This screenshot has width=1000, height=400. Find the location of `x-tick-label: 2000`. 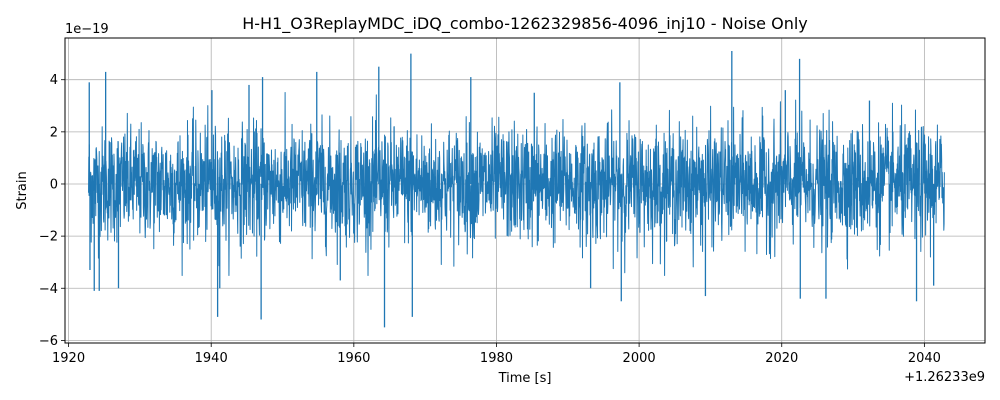

x-tick-label: 2000 is located at coordinates (639, 358).